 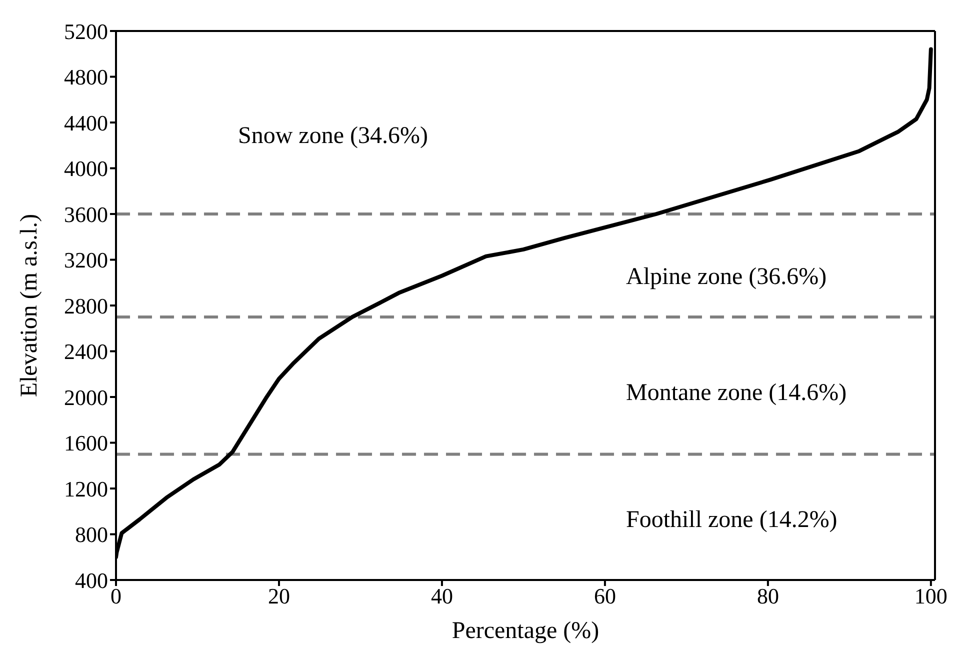 I want to click on y-tick-label: 3600, so click(x=86, y=214).